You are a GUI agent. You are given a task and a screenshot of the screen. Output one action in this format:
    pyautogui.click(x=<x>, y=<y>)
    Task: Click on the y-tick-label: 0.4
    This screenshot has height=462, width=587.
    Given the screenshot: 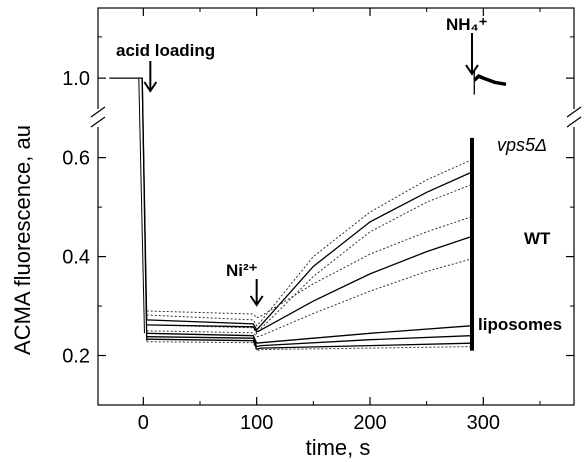 What is the action you would take?
    pyautogui.click(x=76, y=258)
    